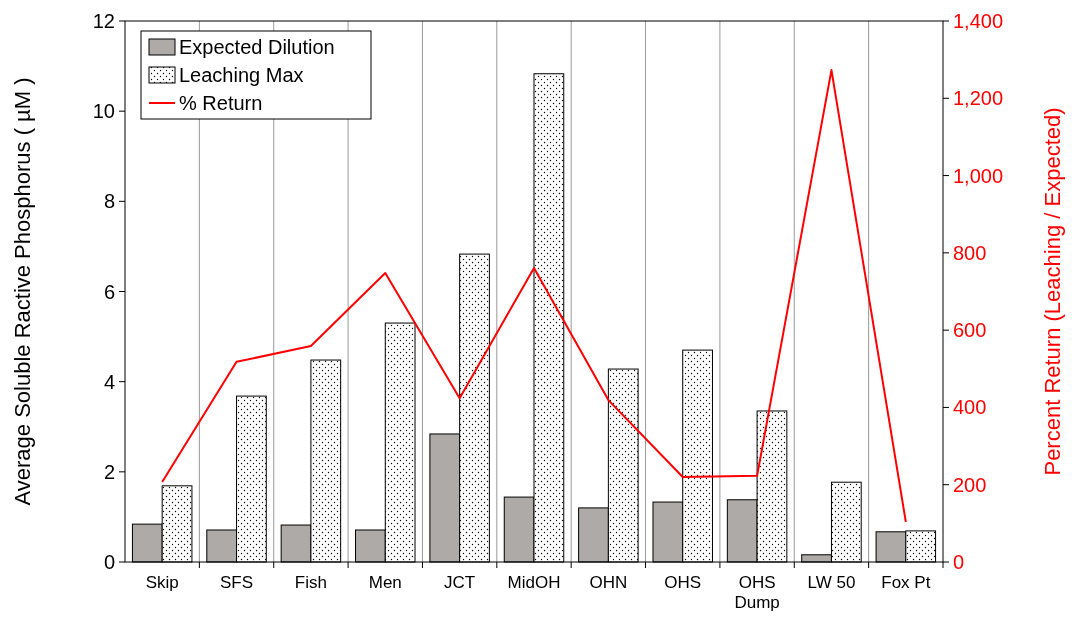 This screenshot has width=1073, height=625. Describe the element at coordinates (978, 98) in the screenshot. I see `y2-tick-label: 1,200` at that location.